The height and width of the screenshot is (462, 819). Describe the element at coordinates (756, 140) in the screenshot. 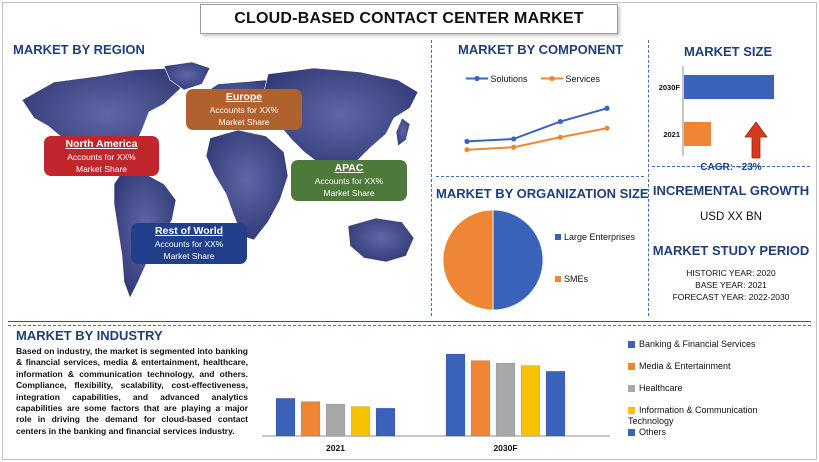

I see `growth-arrow-icon` at that location.